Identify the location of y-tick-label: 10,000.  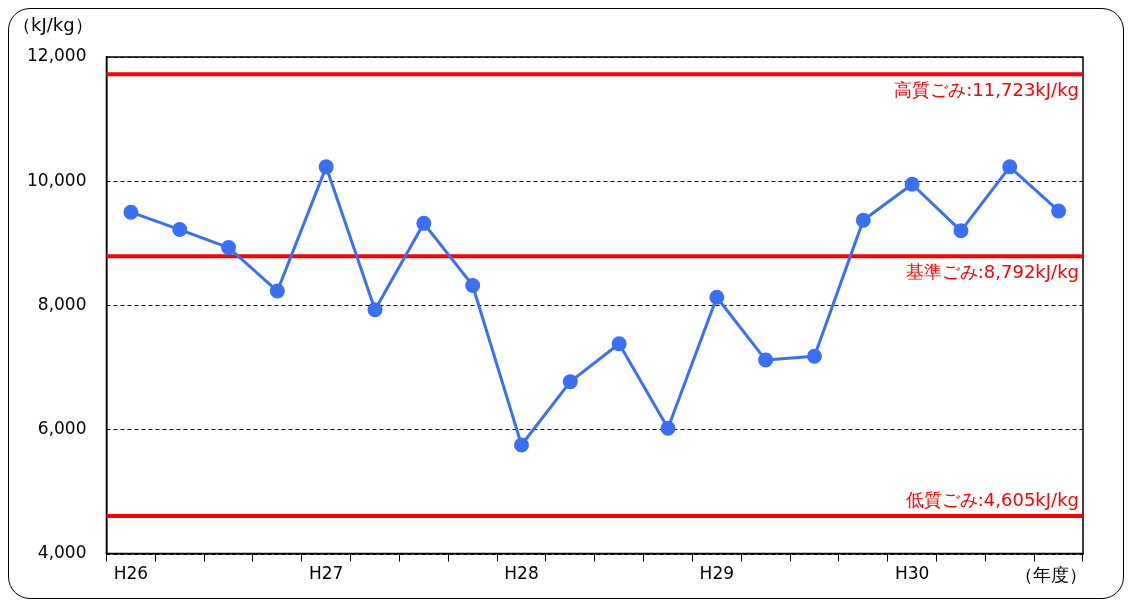
(57, 179).